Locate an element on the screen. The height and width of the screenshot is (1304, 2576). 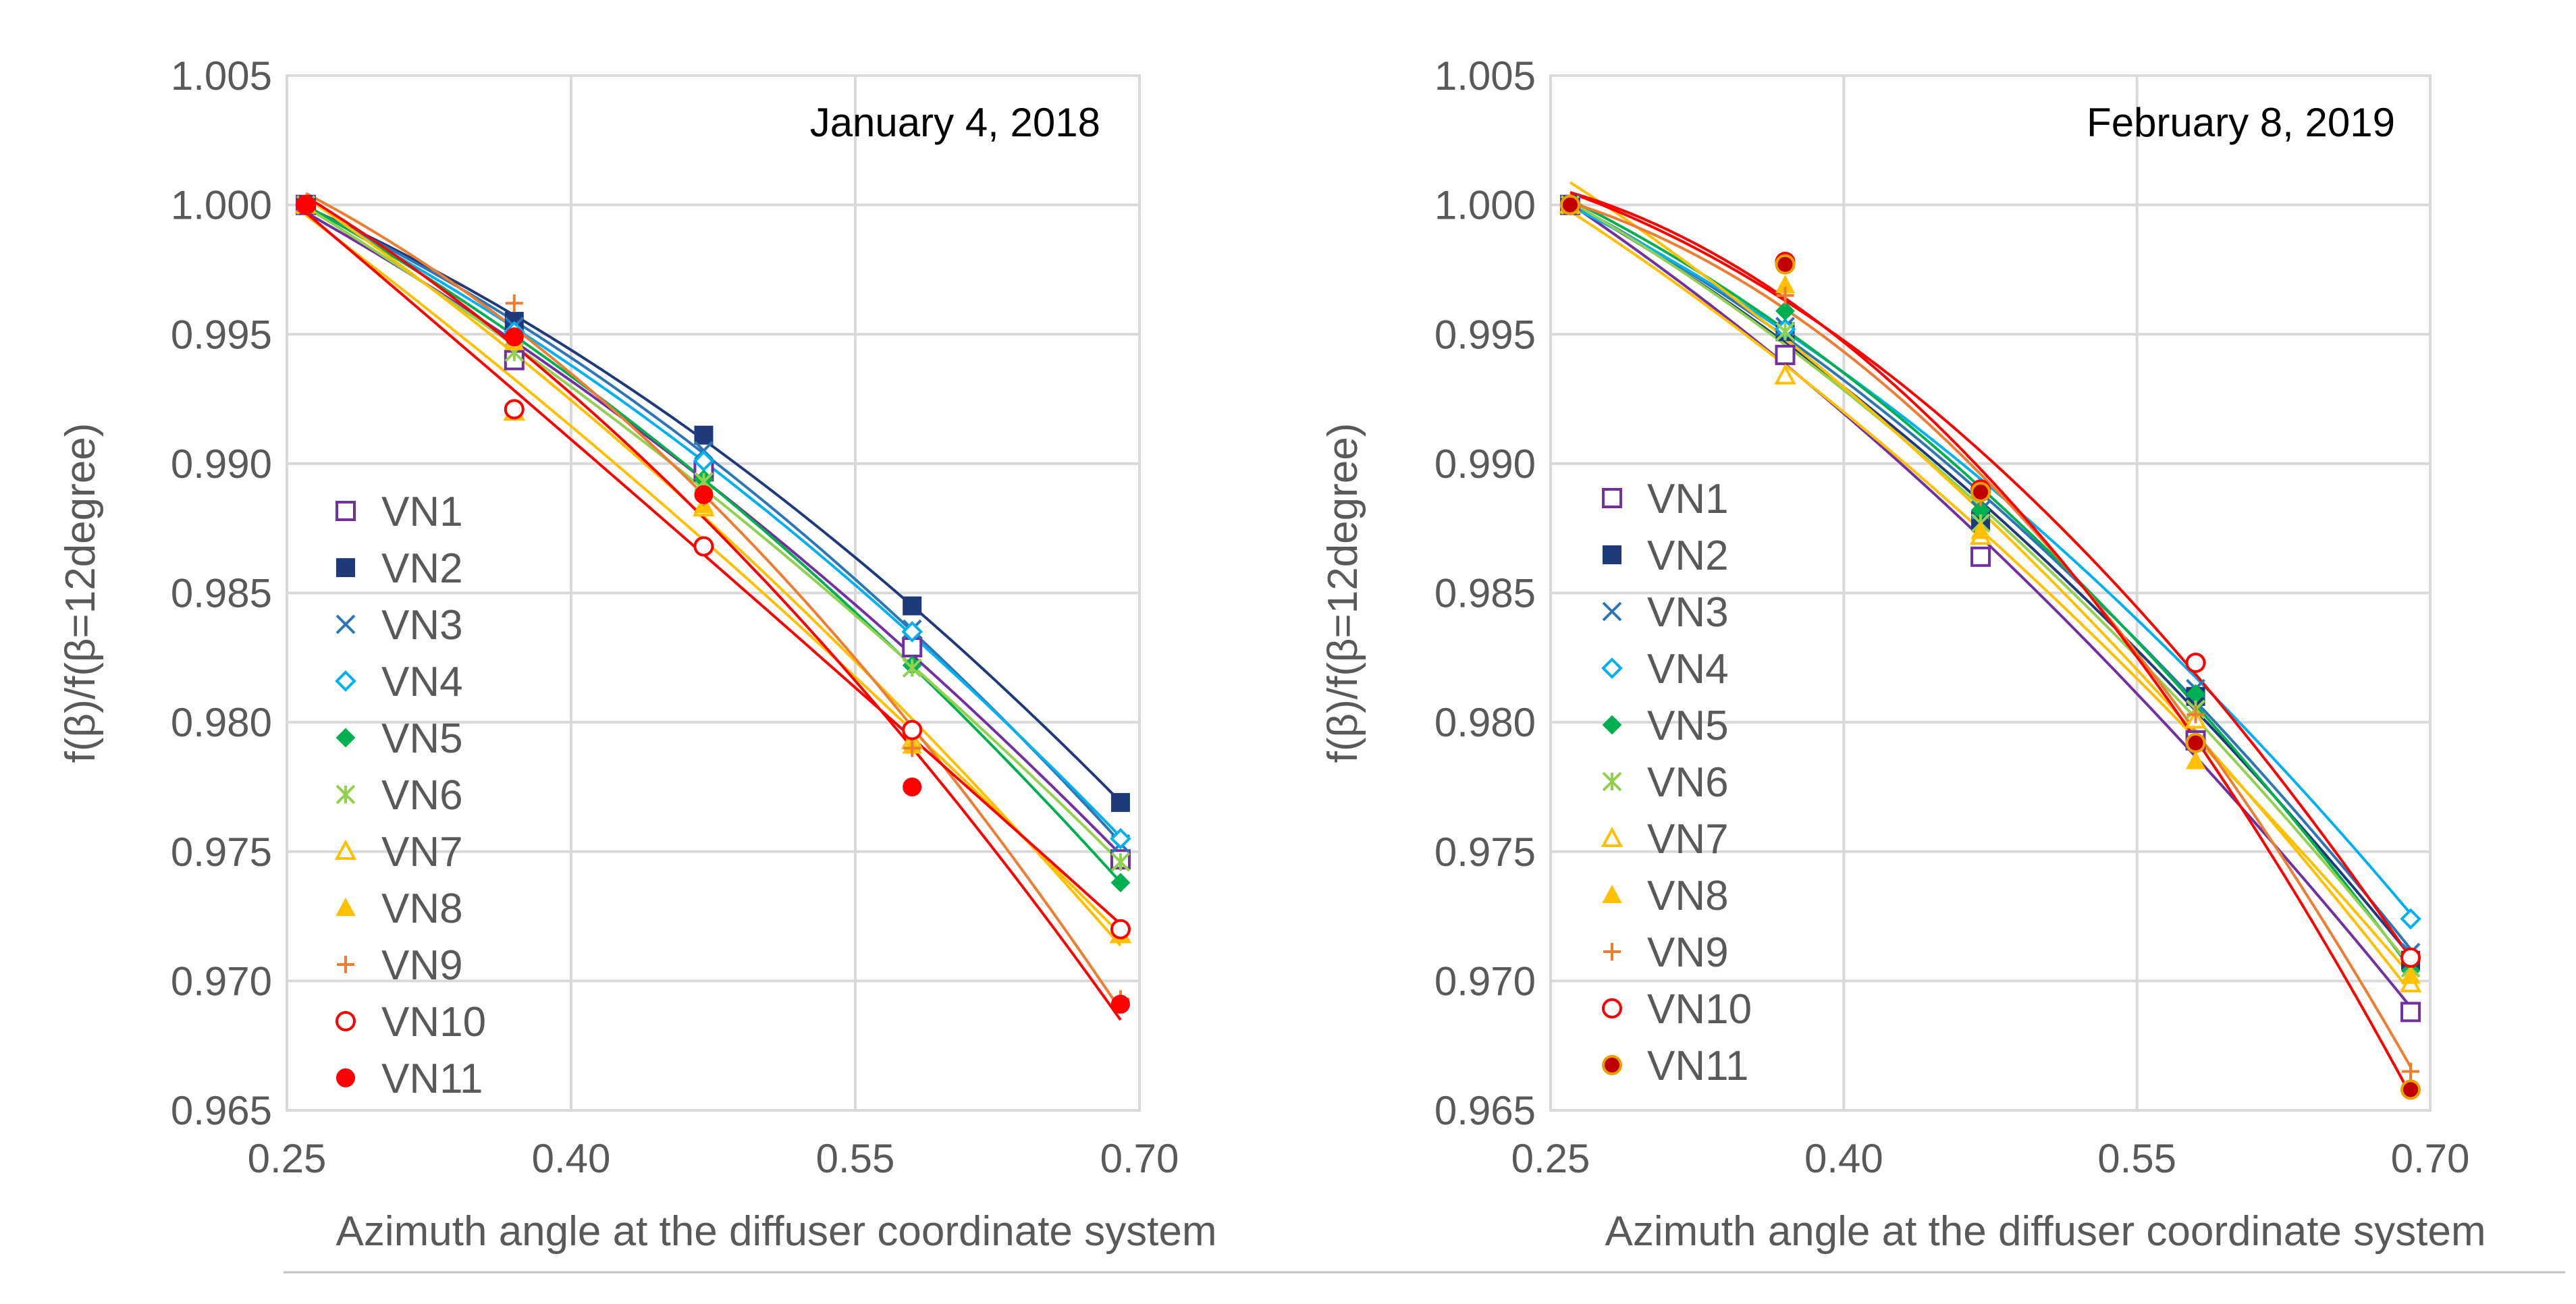
legend-marker-vn6 is located at coordinates (1612, 782).